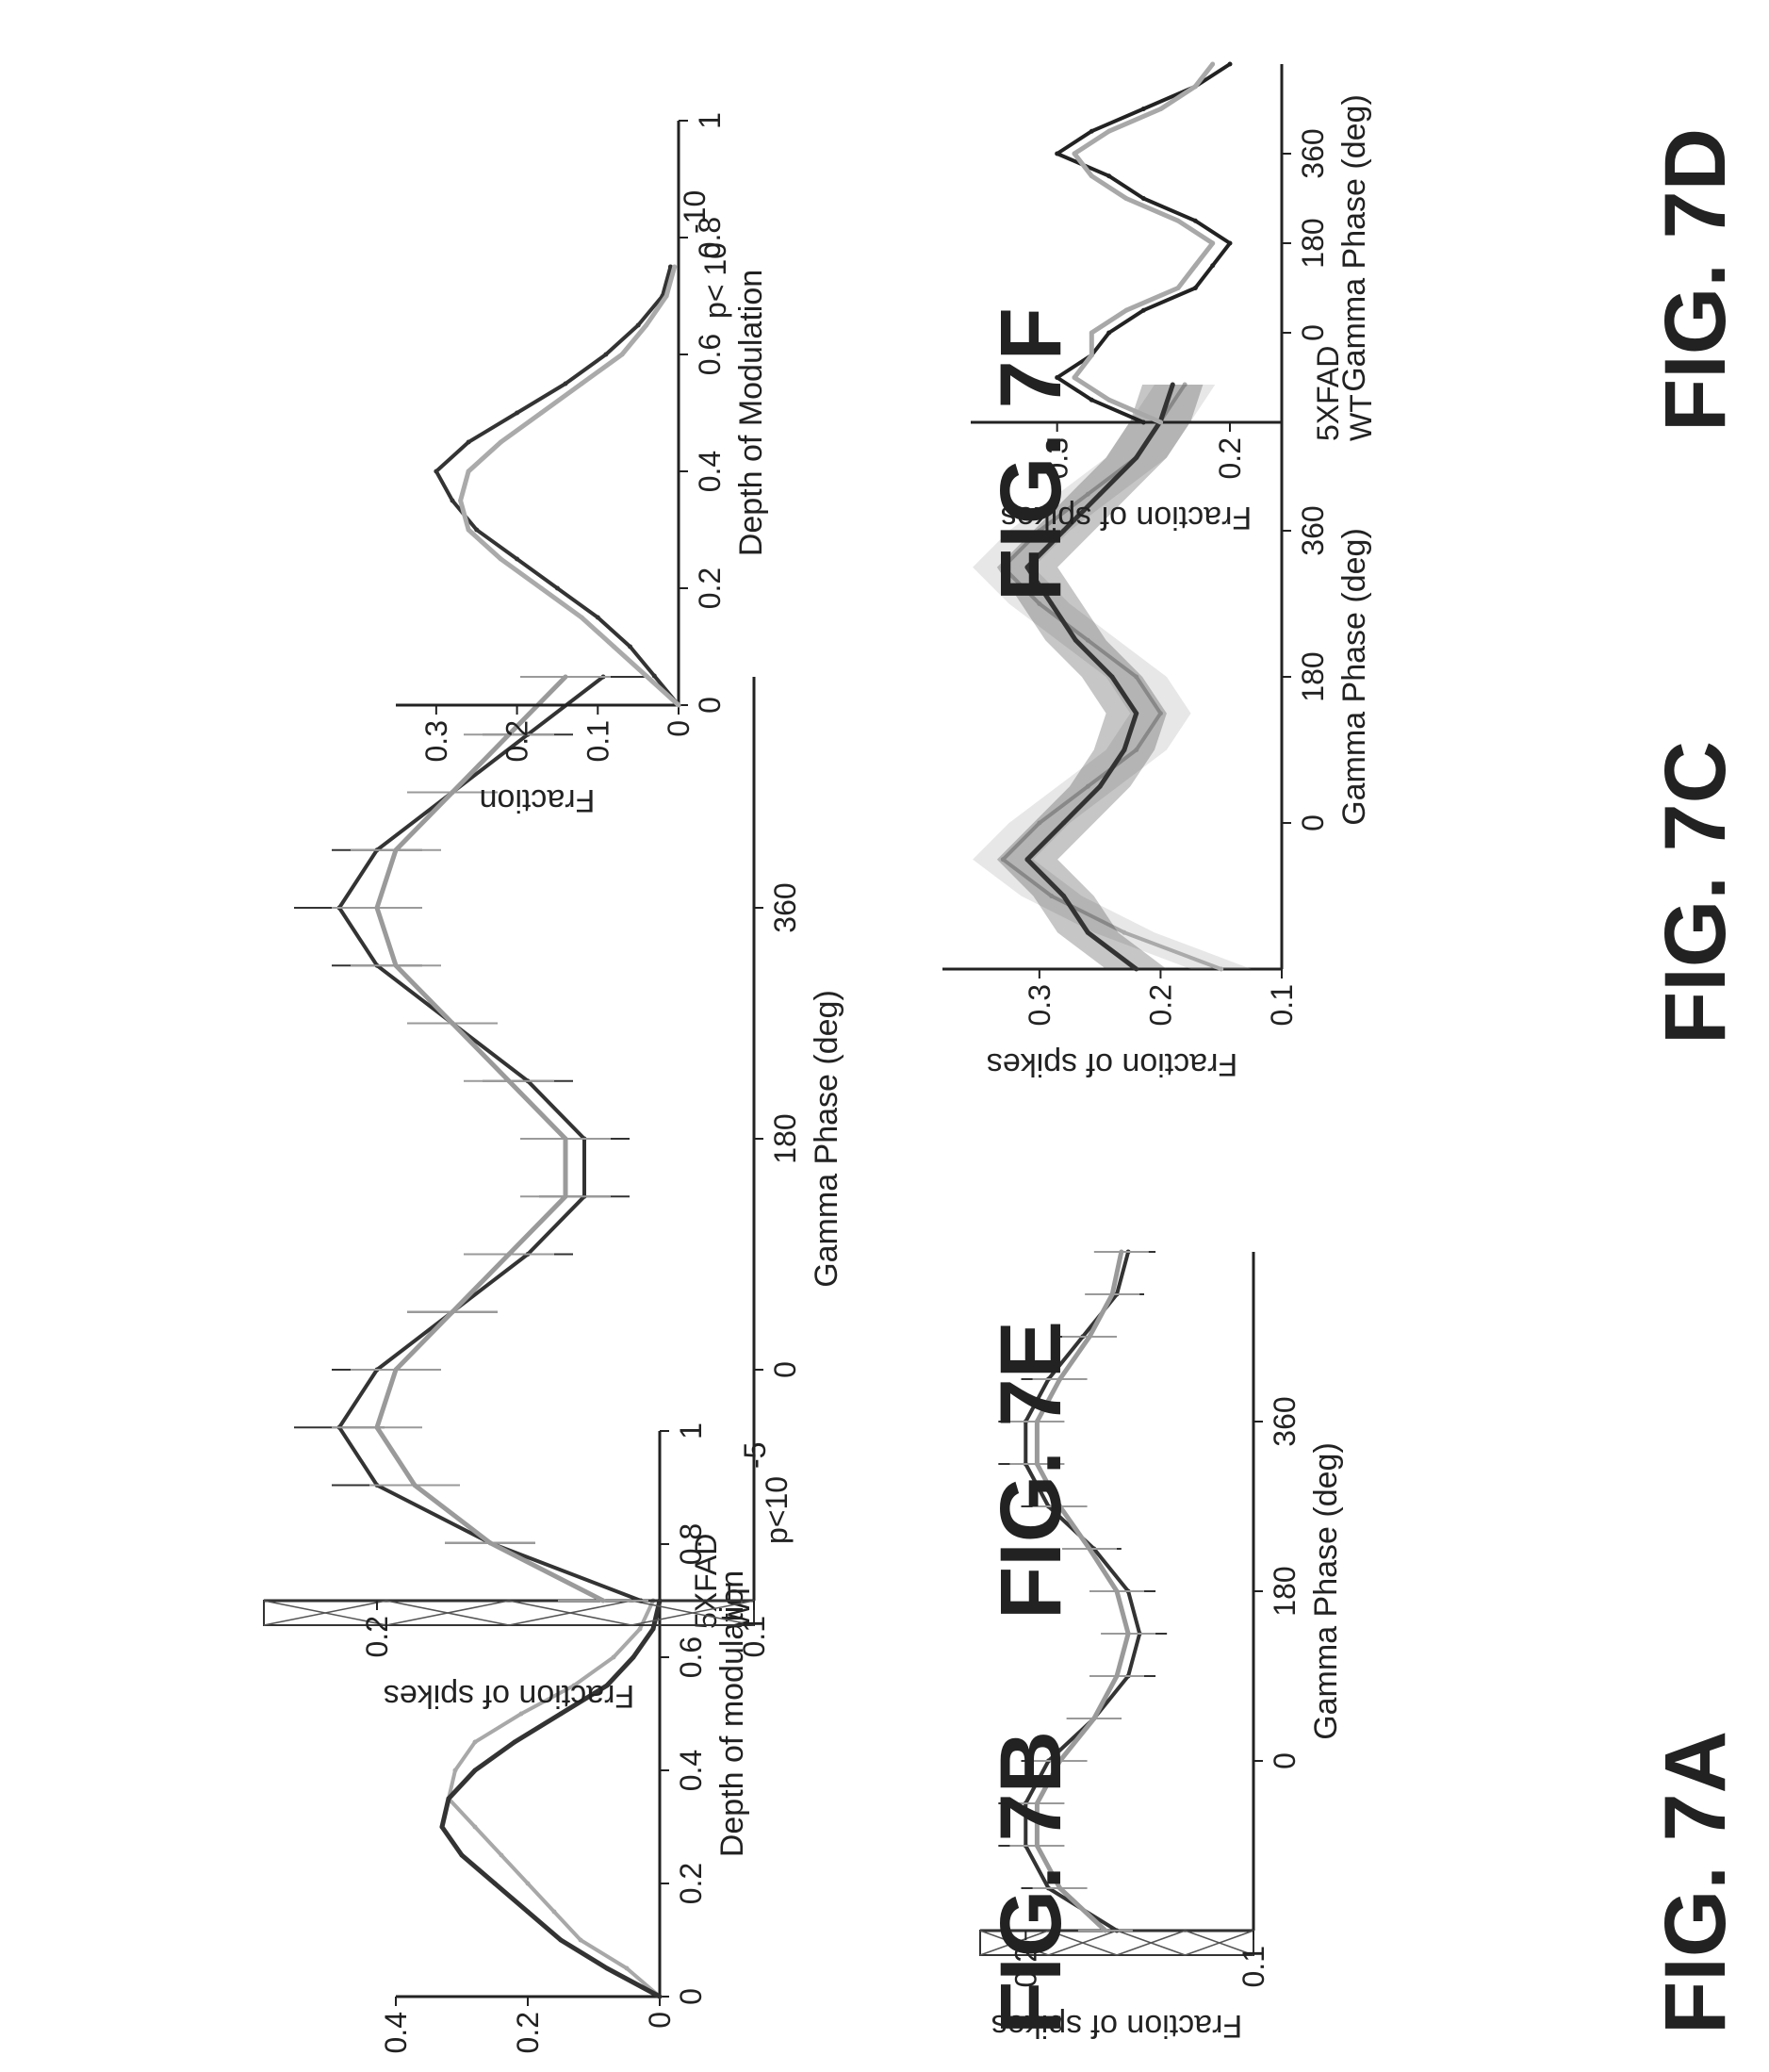 Image resolution: width=1769 pixels, height=2072 pixels. I want to click on annotation: p< 10, so click(715, 280).